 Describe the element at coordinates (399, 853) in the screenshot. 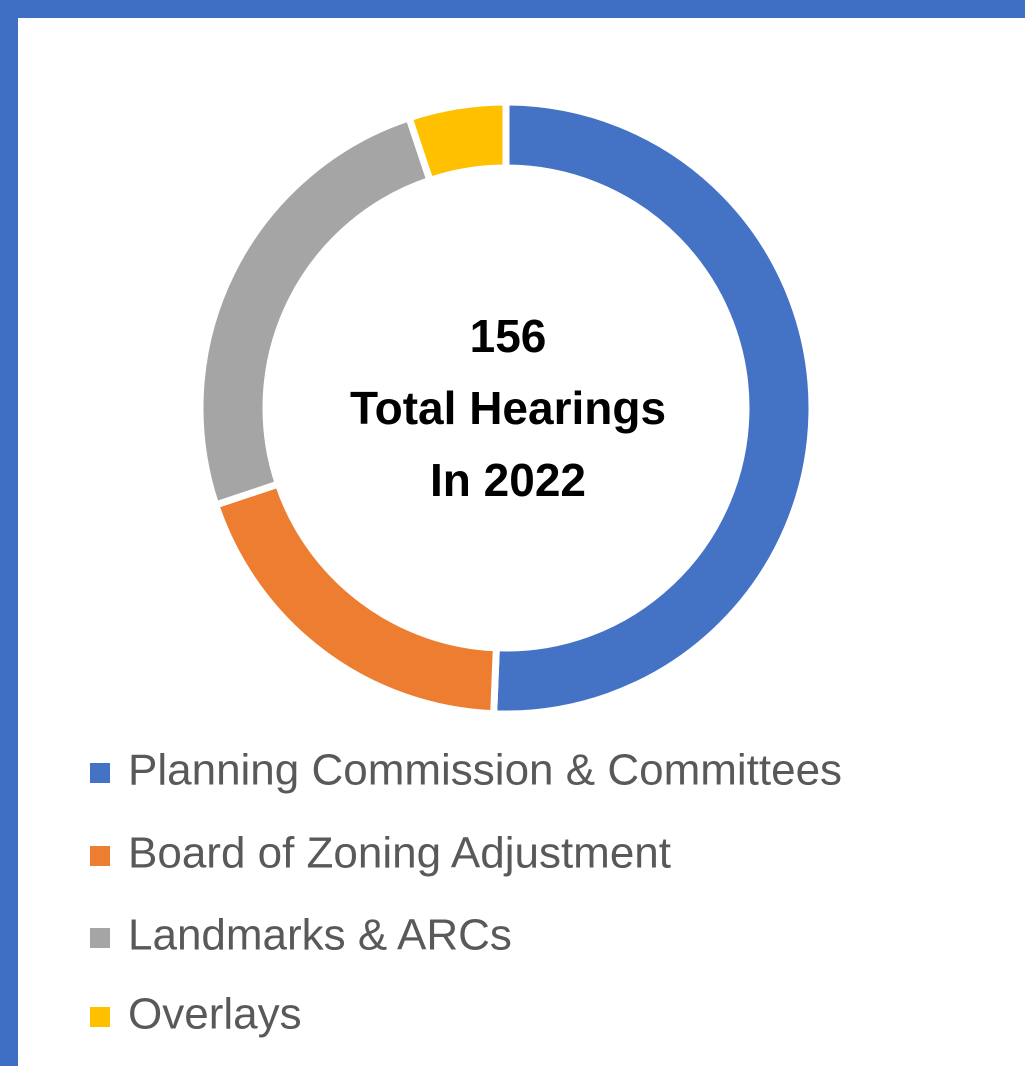

I see `legend-label: Board of Zoning Adjustment` at that location.